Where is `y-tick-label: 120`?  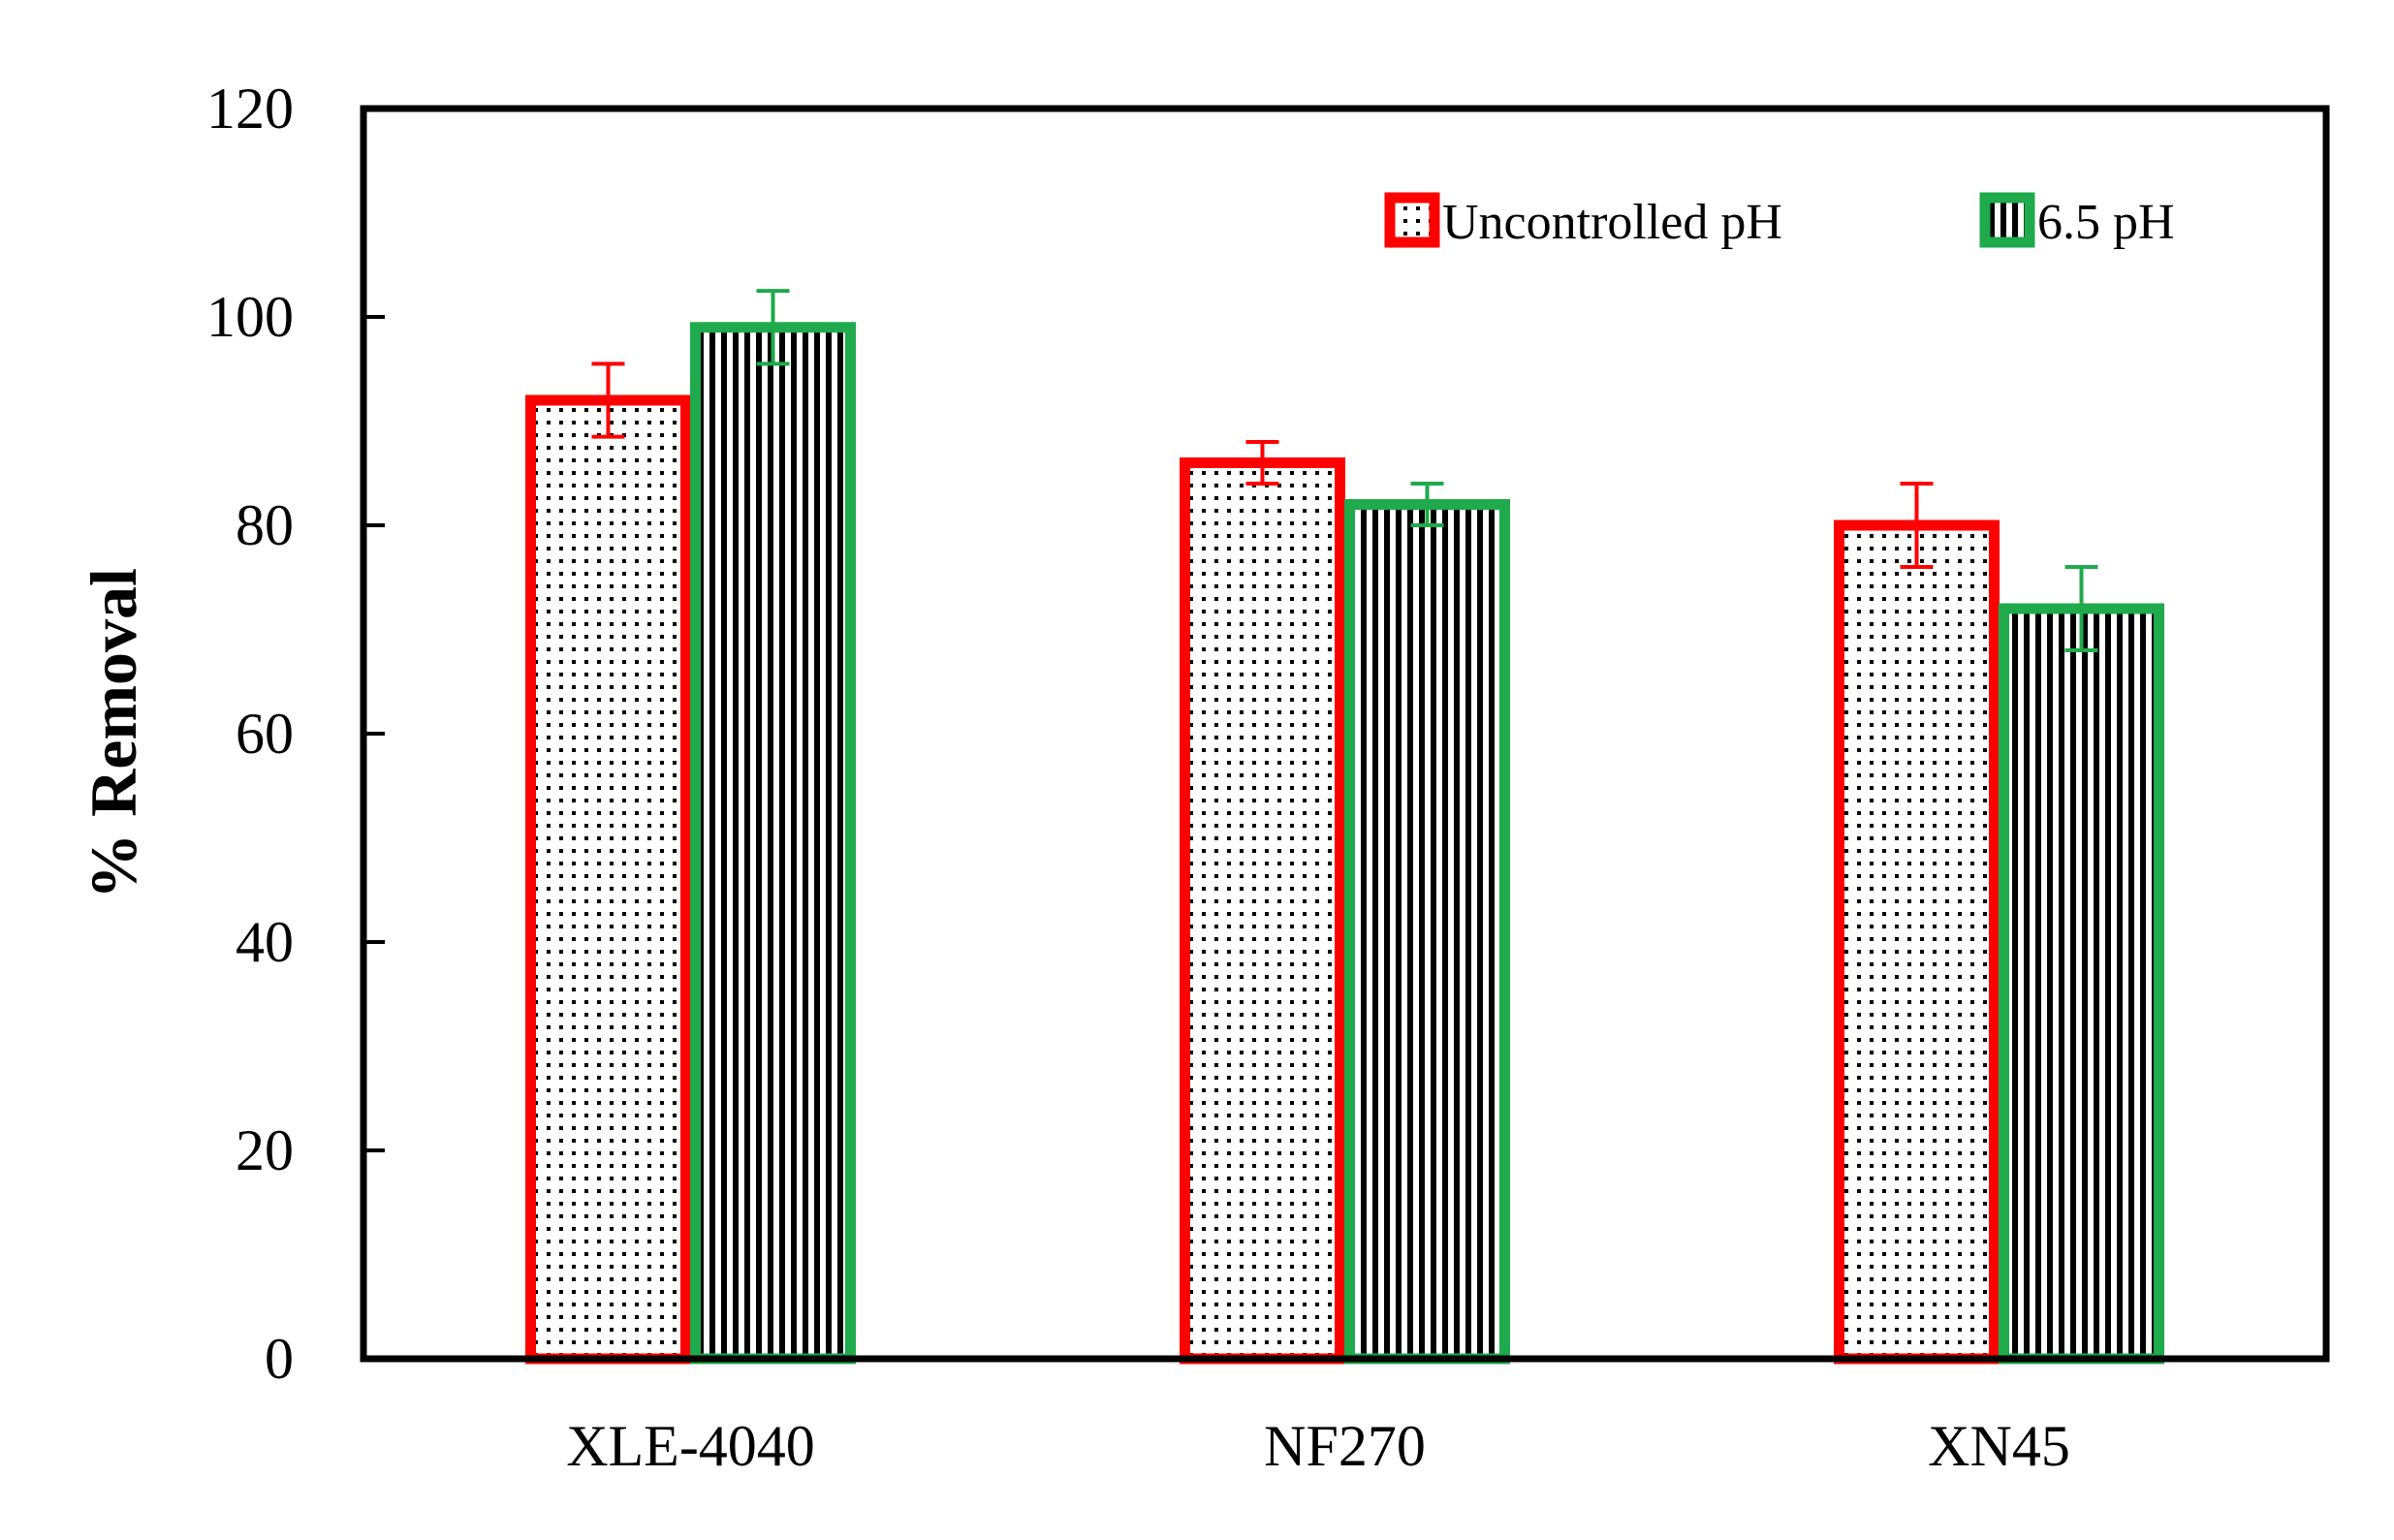 y-tick-label: 120 is located at coordinates (250, 109).